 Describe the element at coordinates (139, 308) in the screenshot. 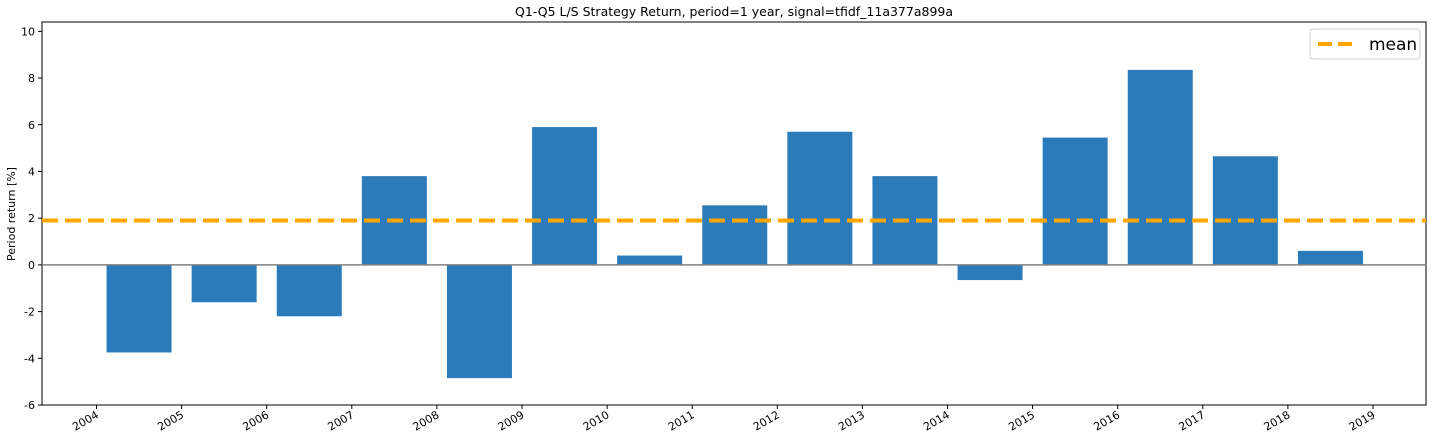

I see `bar-2004` at that location.